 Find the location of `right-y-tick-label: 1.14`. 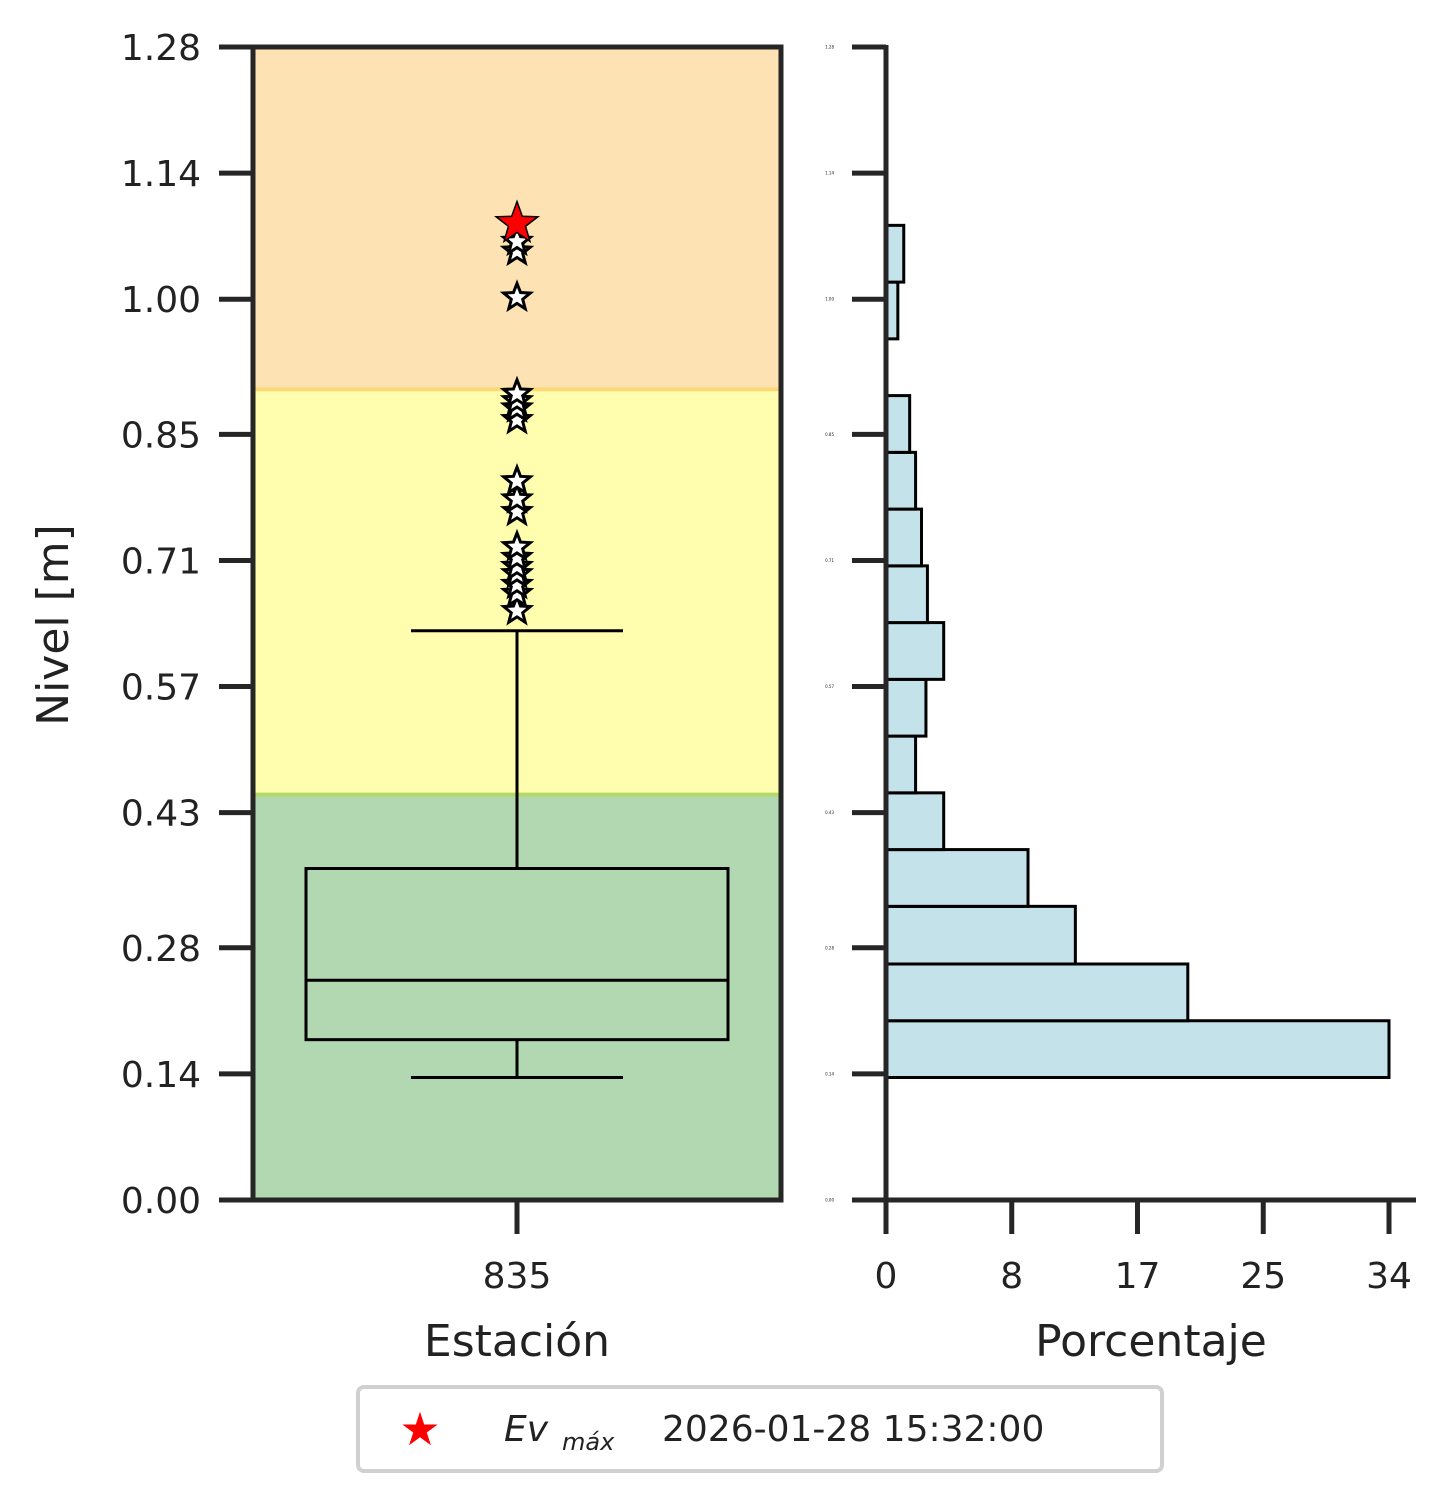

right-y-tick-label: 1.14 is located at coordinates (829, 173).